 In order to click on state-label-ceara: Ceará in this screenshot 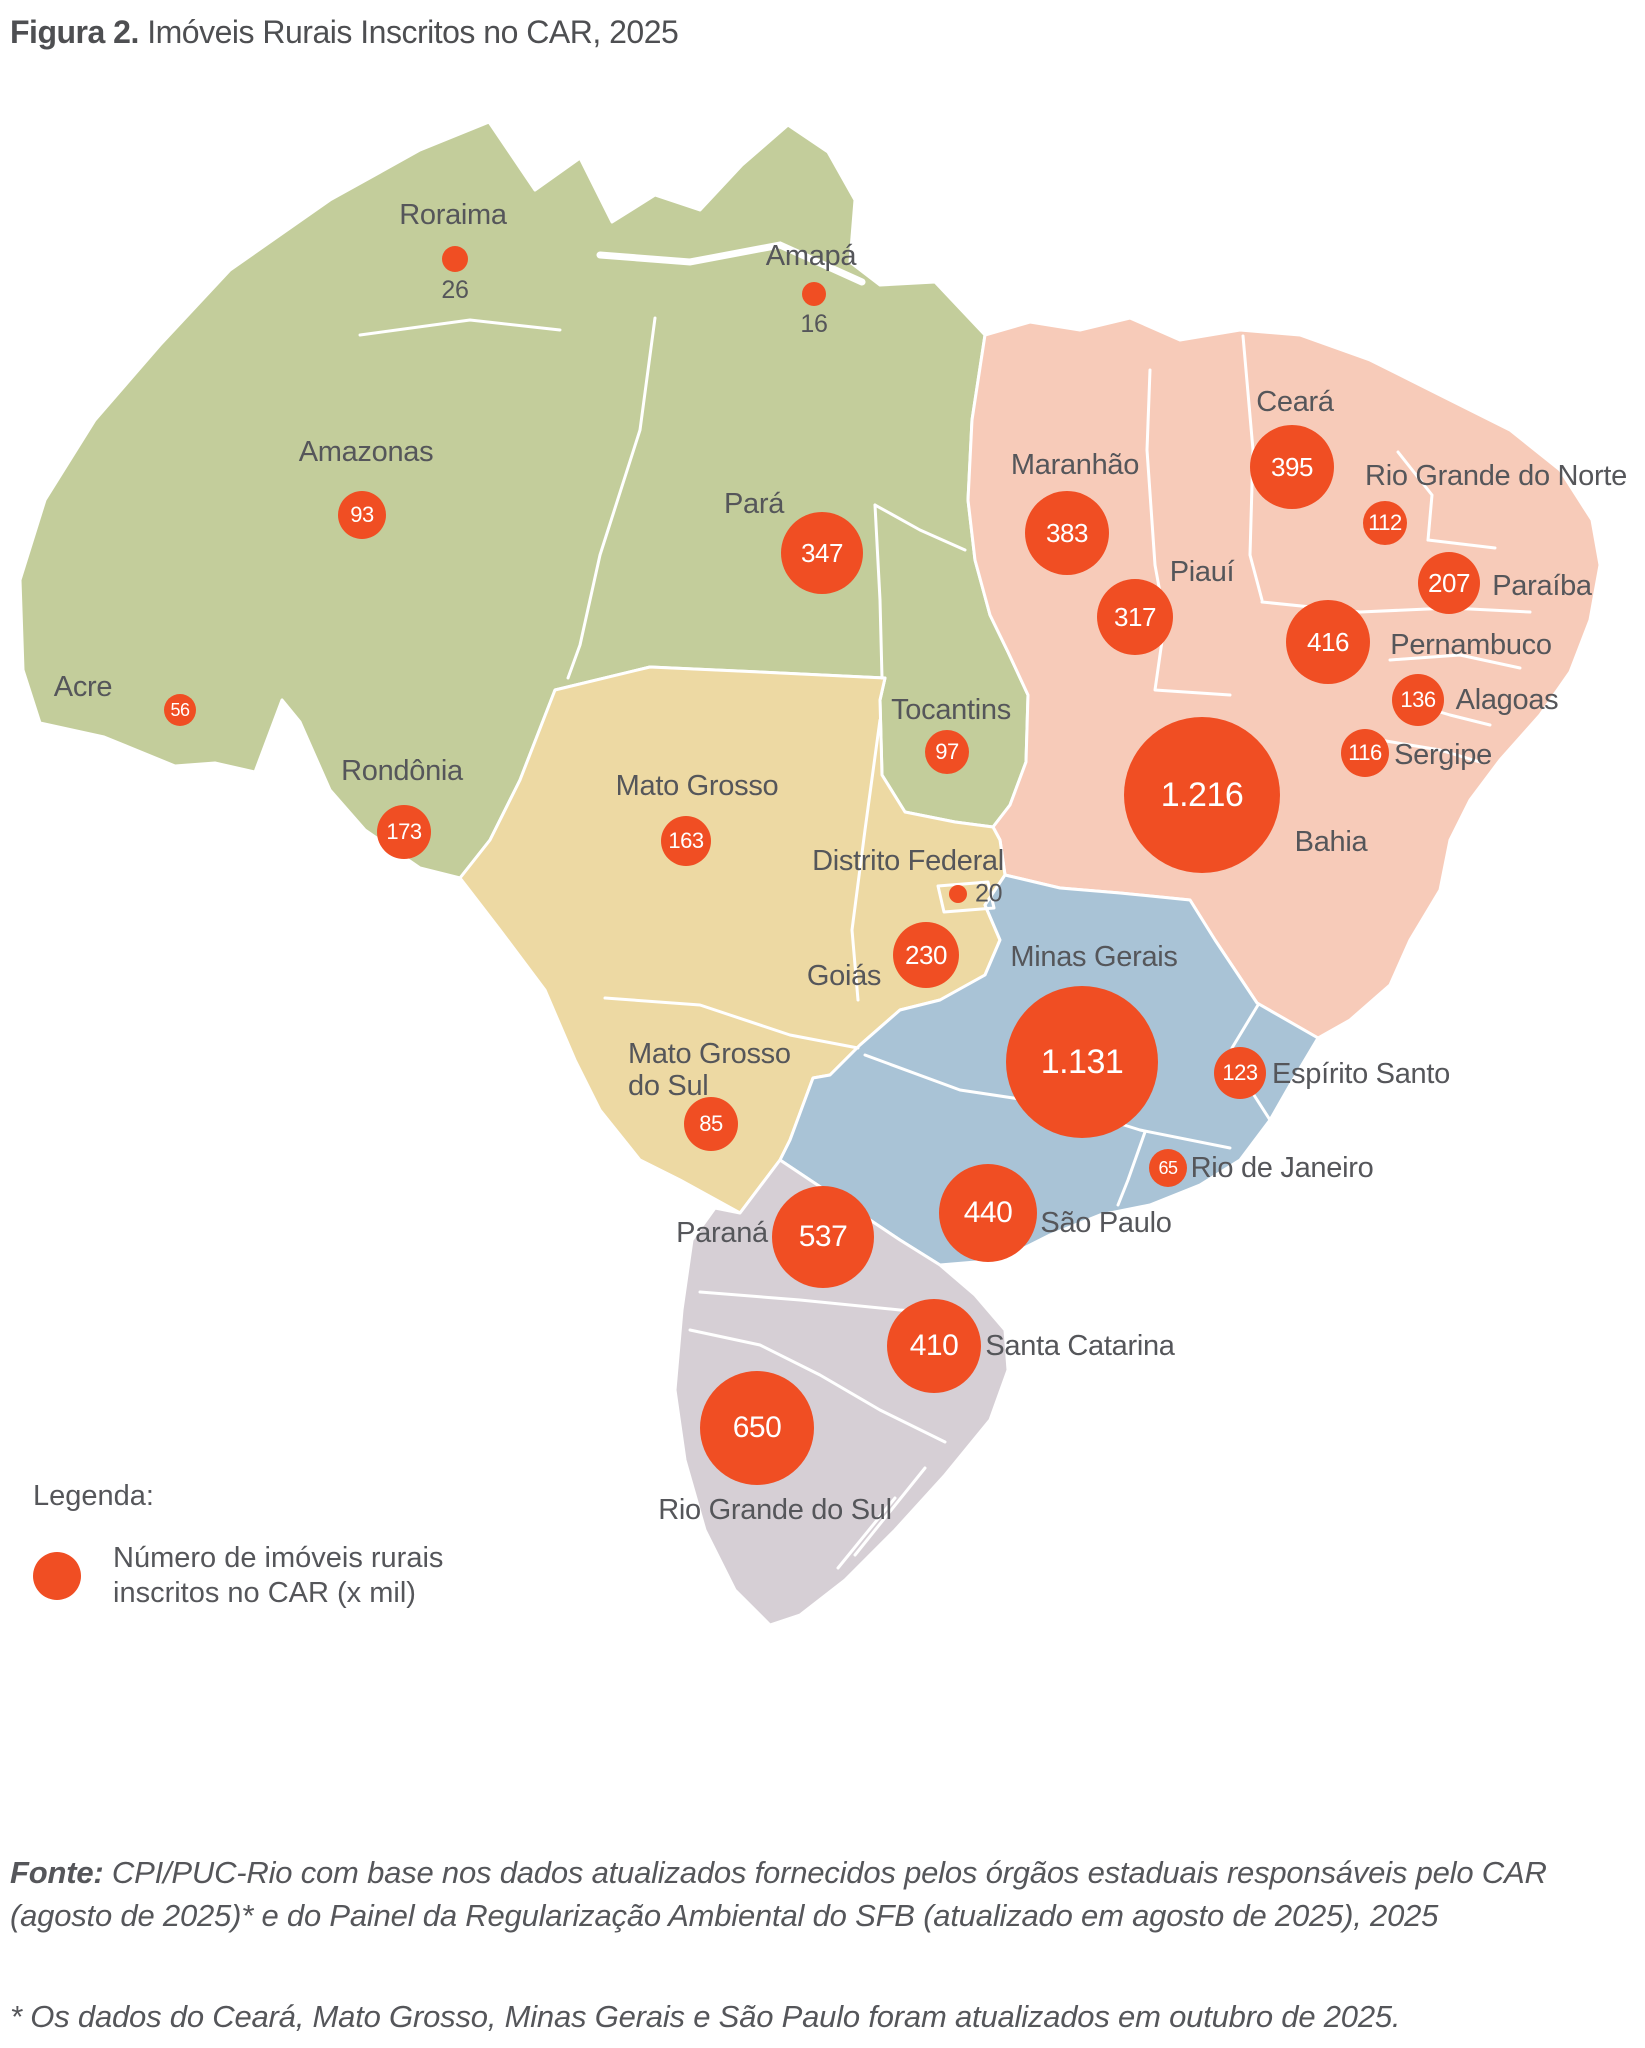, I will do `click(1295, 402)`.